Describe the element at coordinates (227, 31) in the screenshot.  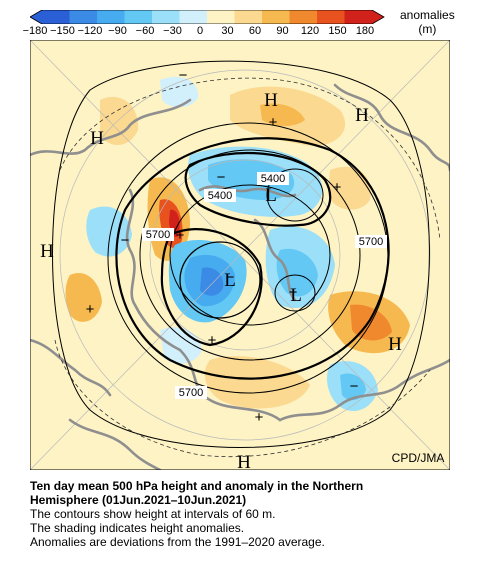
I see `colorbar-tick: 30` at that location.